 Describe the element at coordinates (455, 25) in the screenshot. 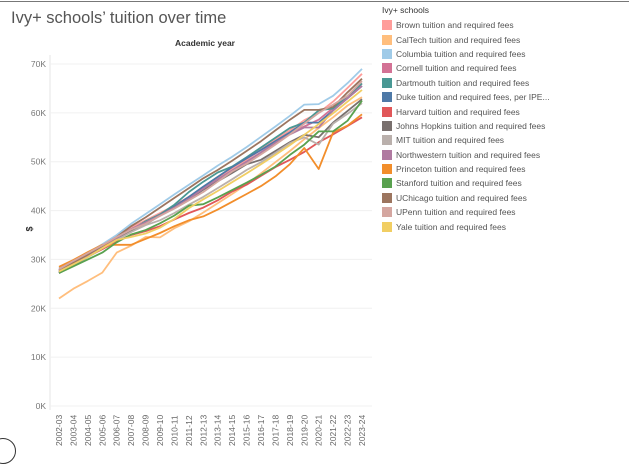

I see `legend-label: Brown tuition and required fees` at that location.